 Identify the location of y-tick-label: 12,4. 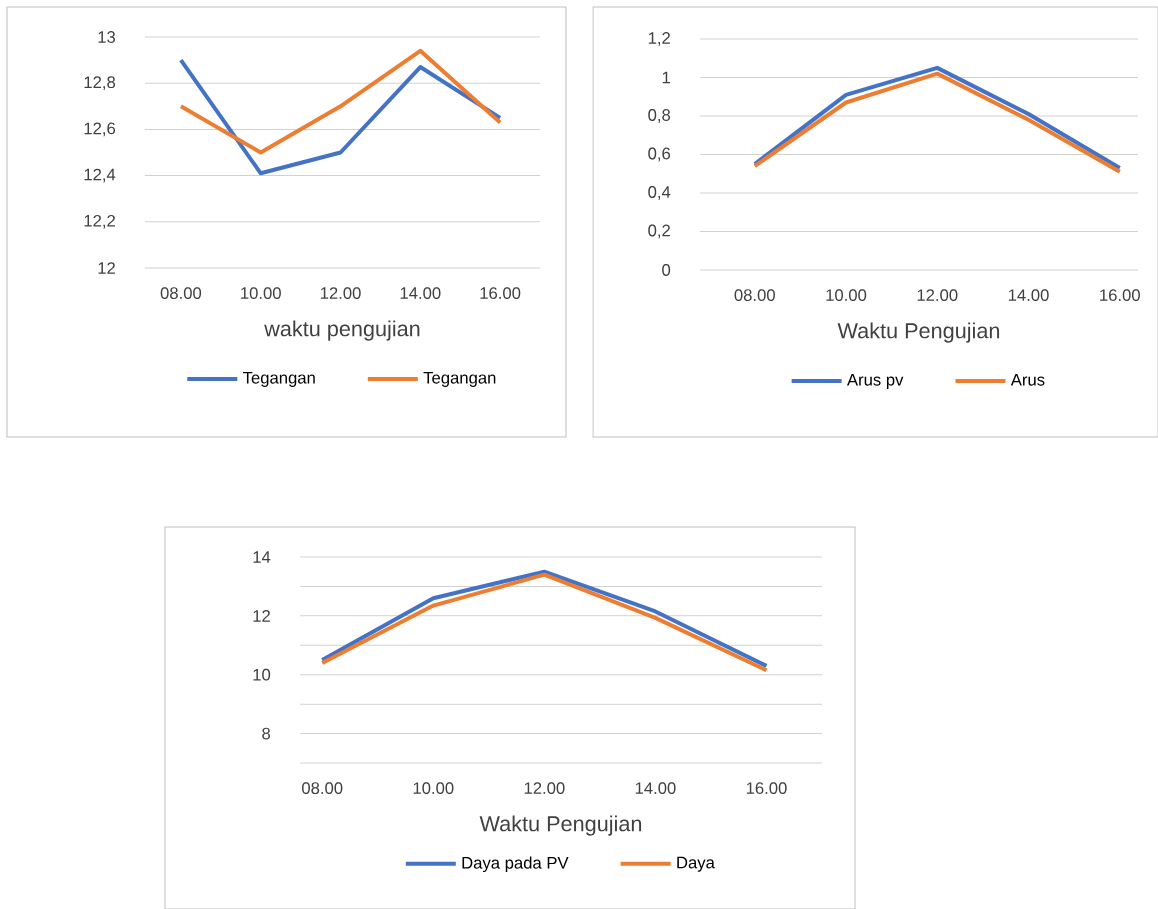
(100, 175).